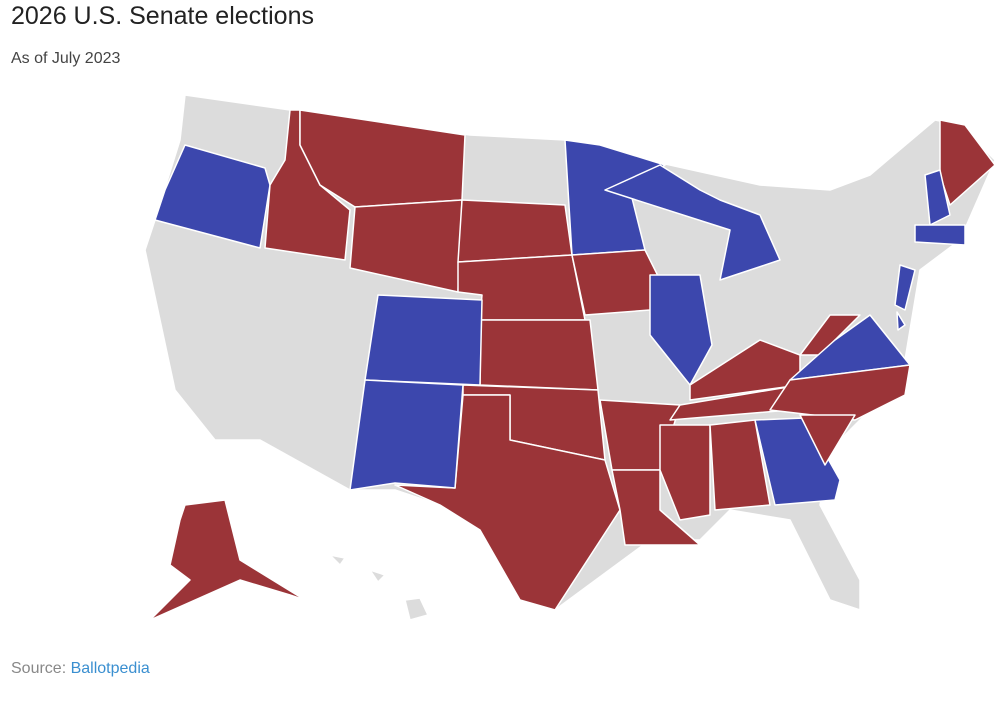  Describe the element at coordinates (66, 58) in the screenshot. I see `subtitle: As of July 2023` at that location.